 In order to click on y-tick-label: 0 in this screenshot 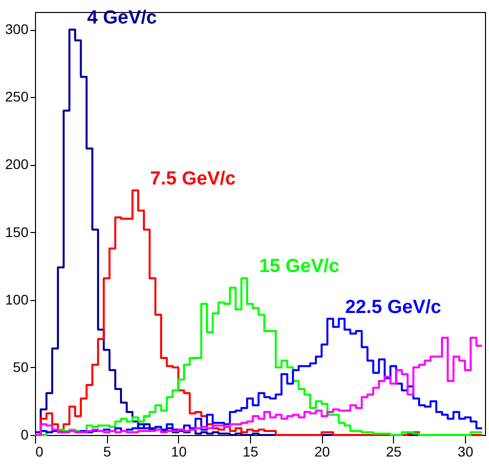, I will do `click(24, 434)`.